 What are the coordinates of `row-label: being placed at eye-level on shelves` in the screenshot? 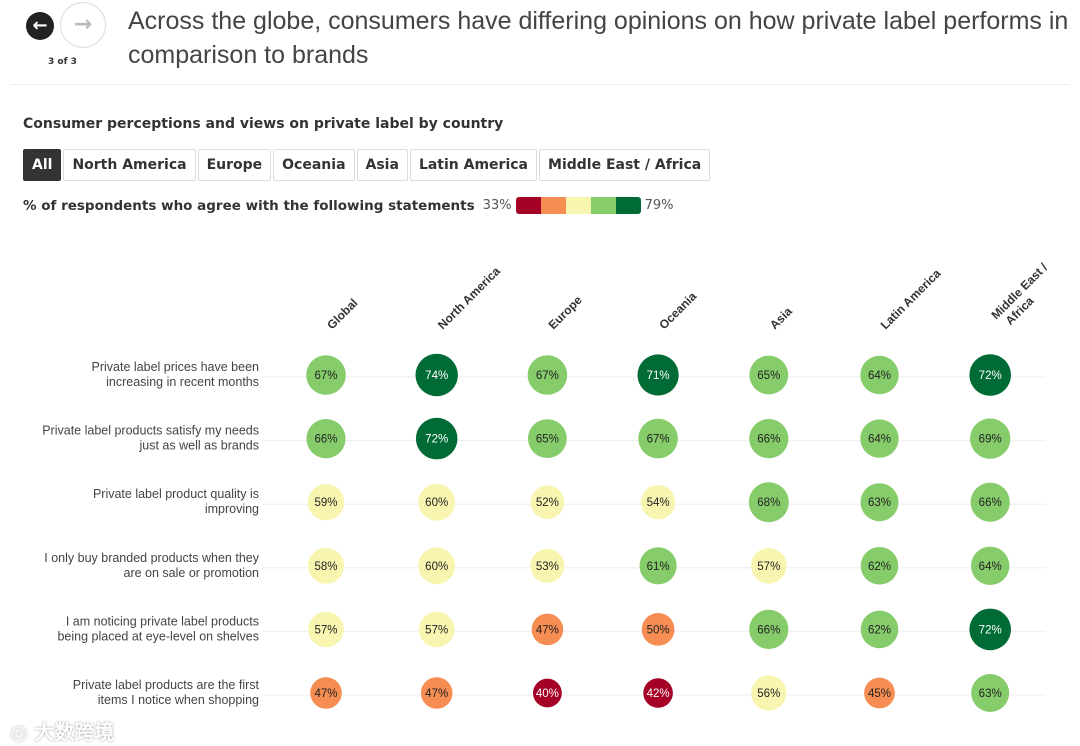 It's located at (158, 636).